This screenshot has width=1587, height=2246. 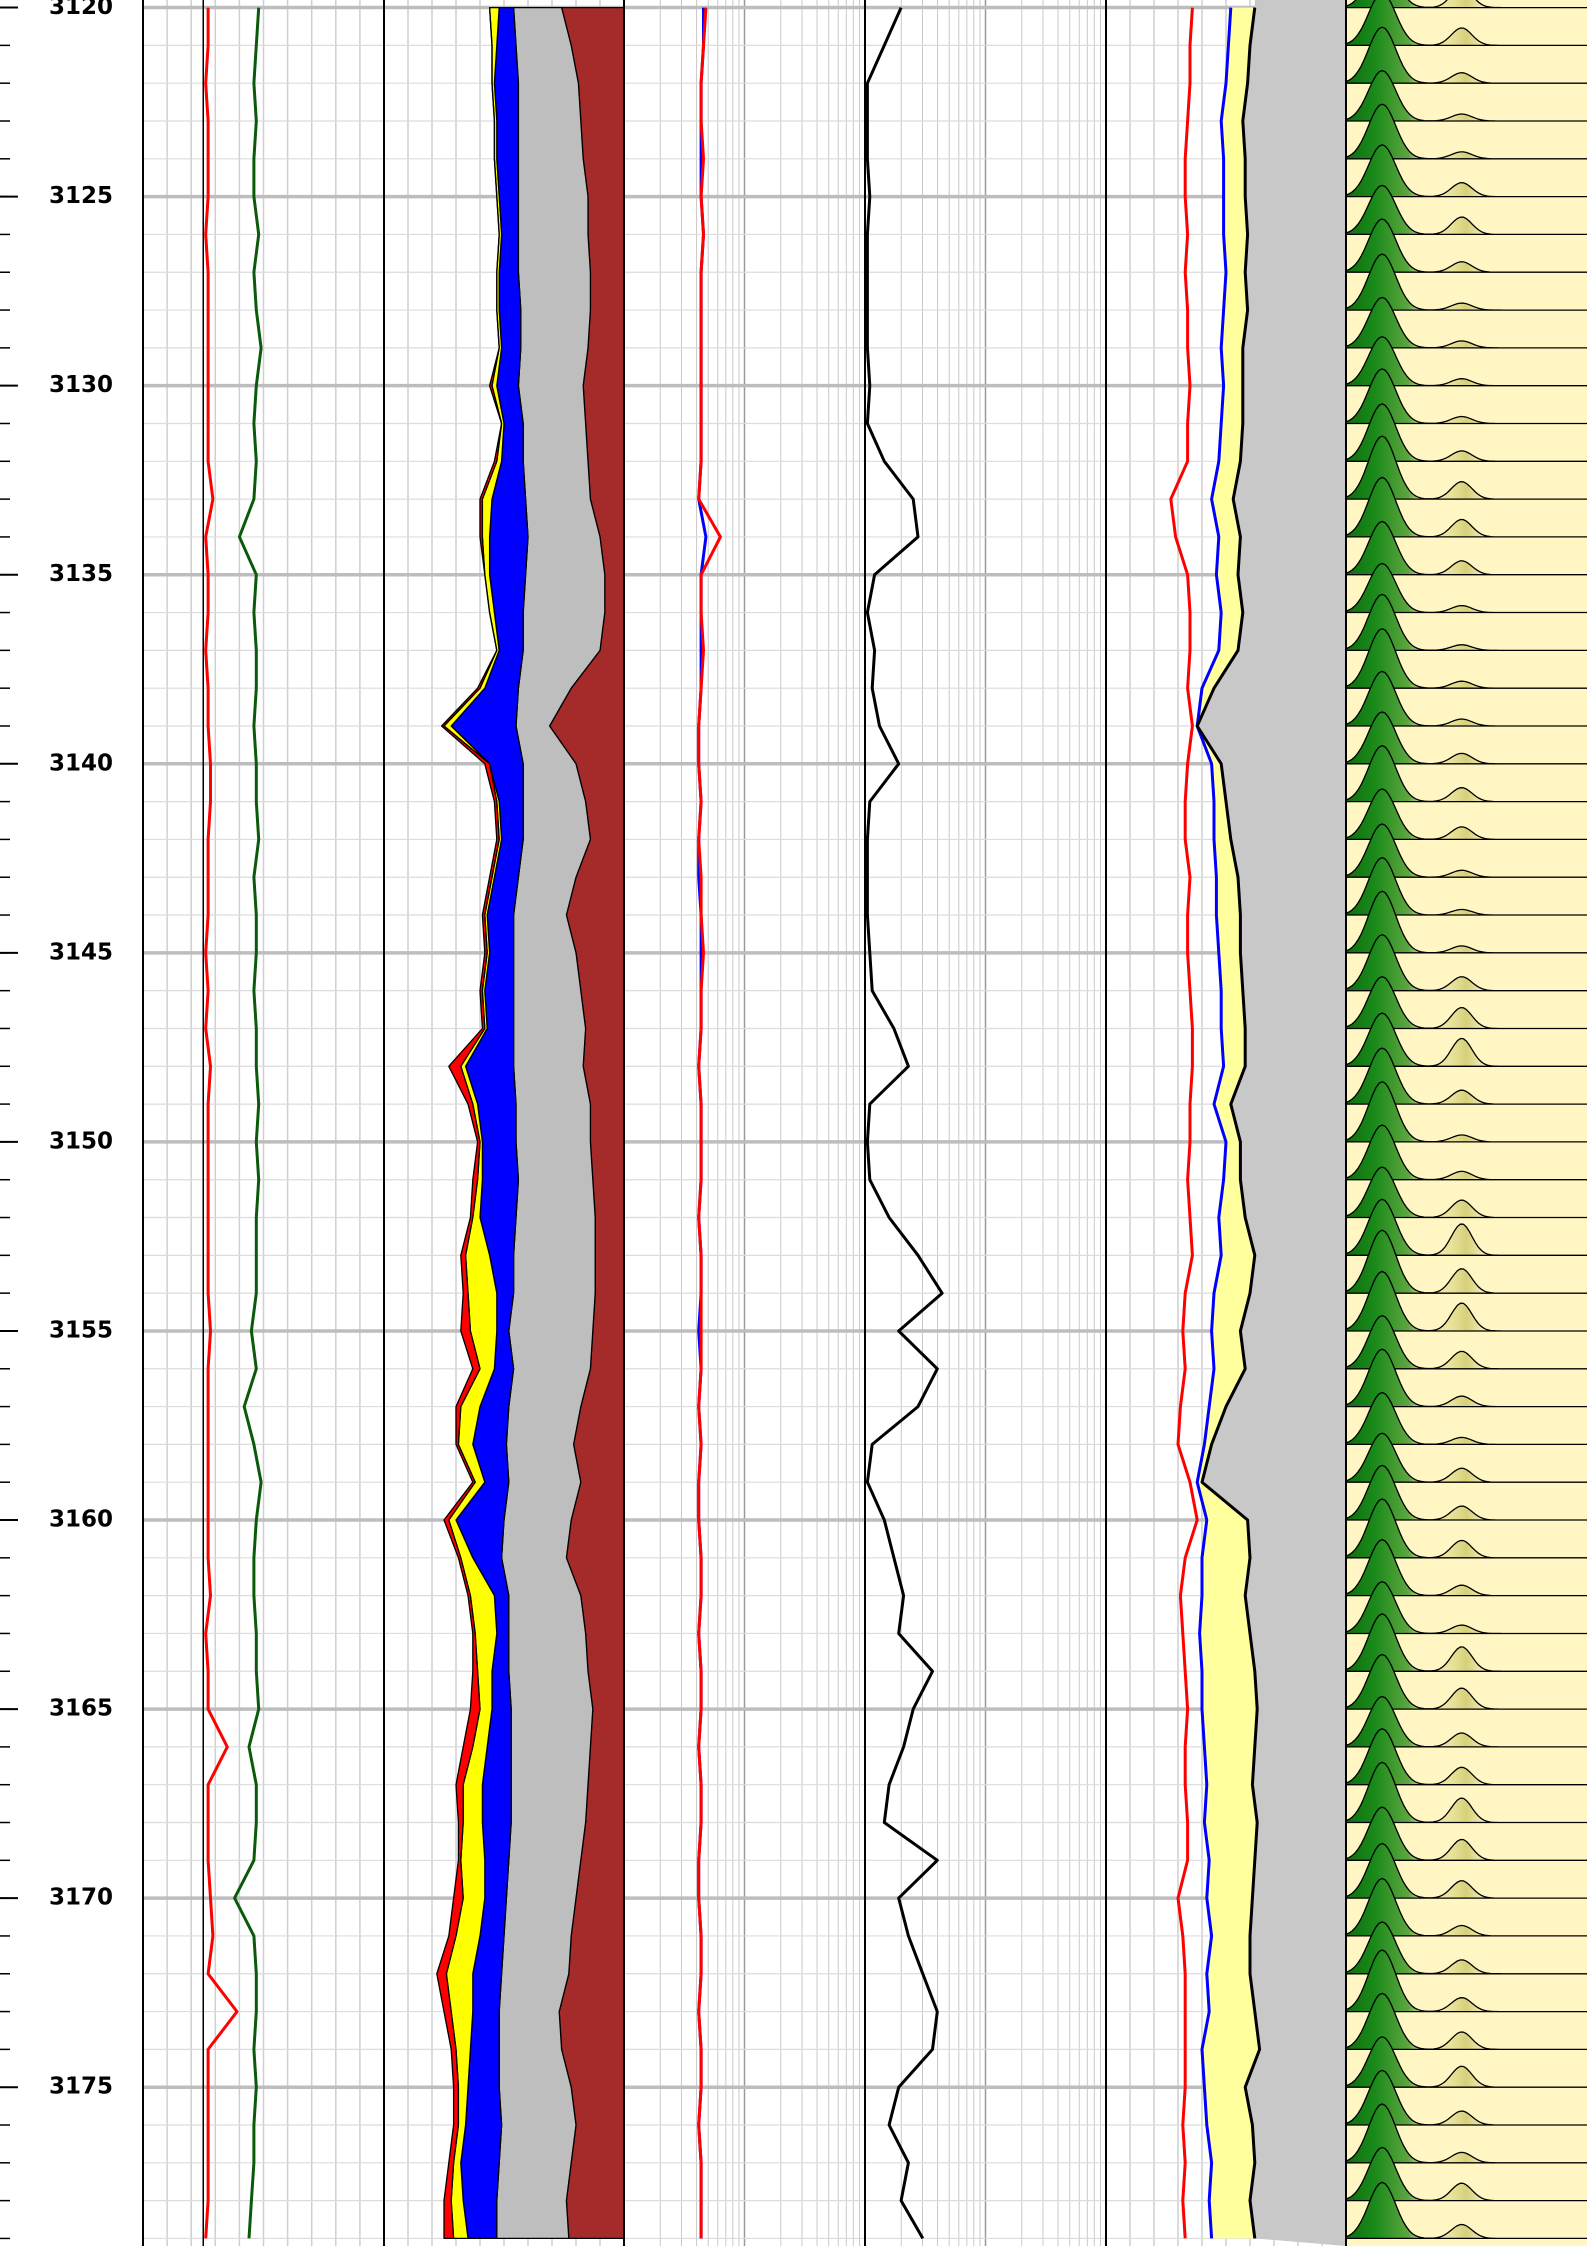 What do you see at coordinates (81, 196) in the screenshot?
I see `depth-label: 3125` at bounding box center [81, 196].